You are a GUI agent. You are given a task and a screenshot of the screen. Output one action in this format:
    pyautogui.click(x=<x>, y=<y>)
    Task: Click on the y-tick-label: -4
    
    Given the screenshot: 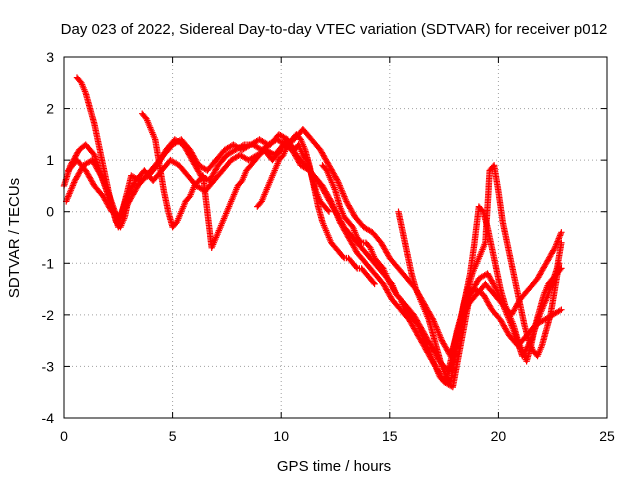 What is the action you would take?
    pyautogui.click(x=48, y=418)
    